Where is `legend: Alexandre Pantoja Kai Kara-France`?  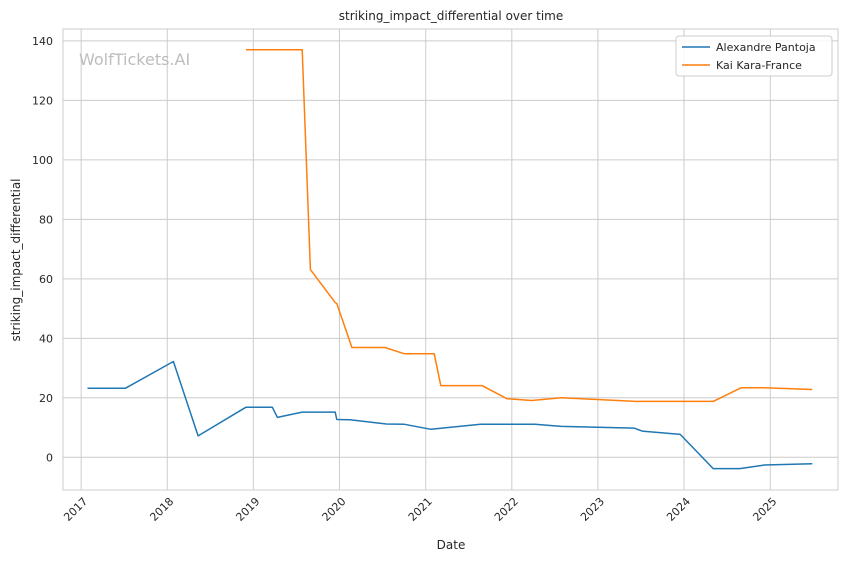 legend: Alexandre Pantoja Kai Kara-France is located at coordinates (754, 56).